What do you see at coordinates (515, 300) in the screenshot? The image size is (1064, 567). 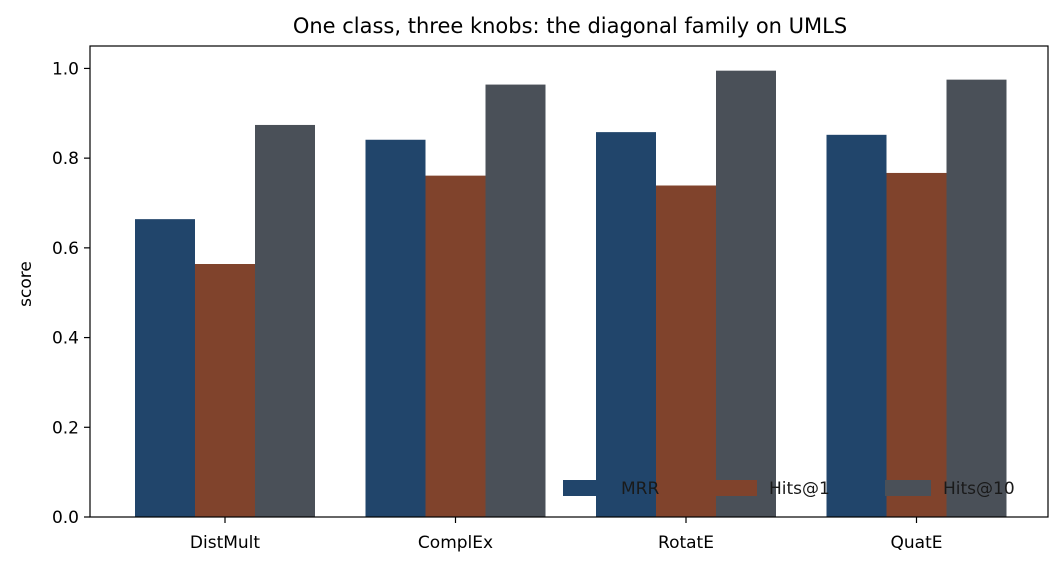 I see `bar-hits10-complex` at bounding box center [515, 300].